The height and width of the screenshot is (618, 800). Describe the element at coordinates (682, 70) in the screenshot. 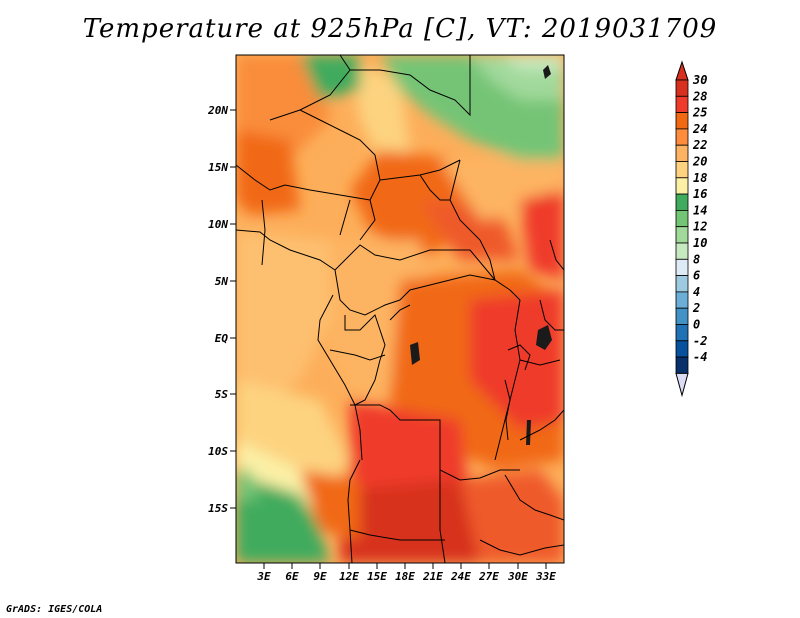

I see `colorbar-top-arrow` at that location.